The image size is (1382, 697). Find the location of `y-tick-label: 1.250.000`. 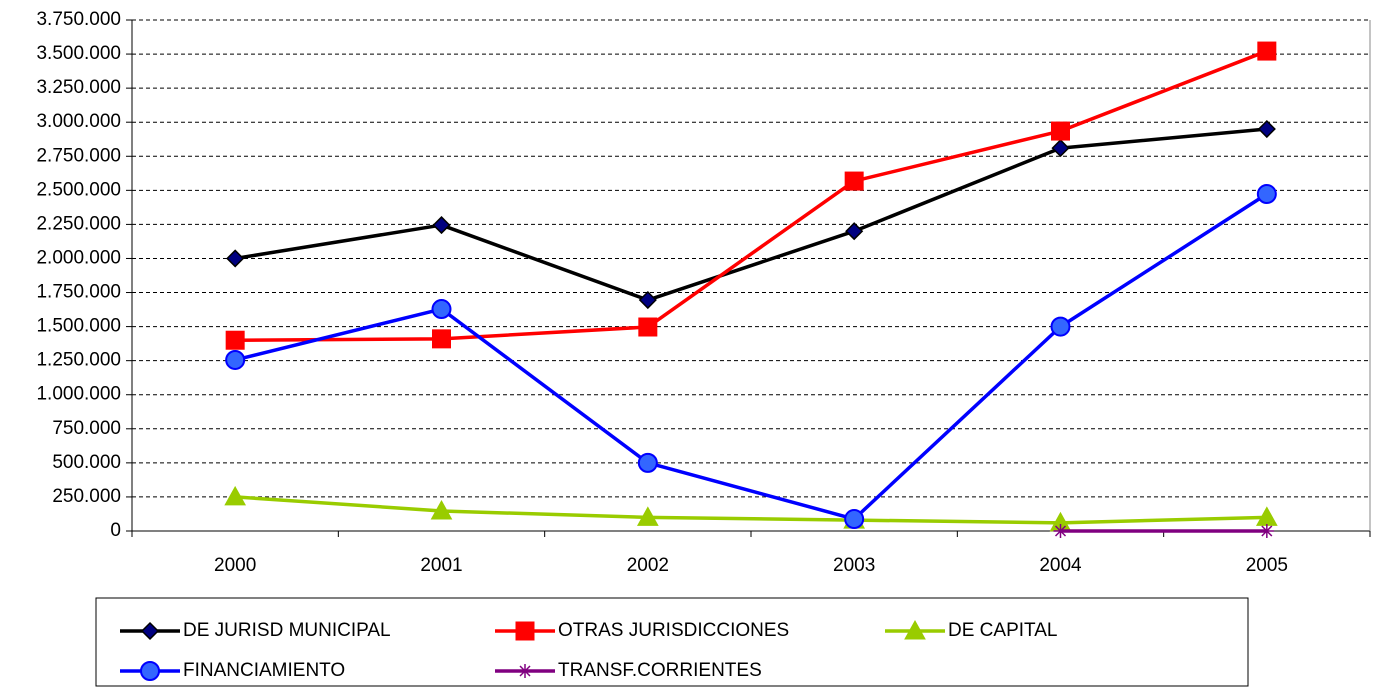

y-tick-label: 1.250.000 is located at coordinates (78, 360).